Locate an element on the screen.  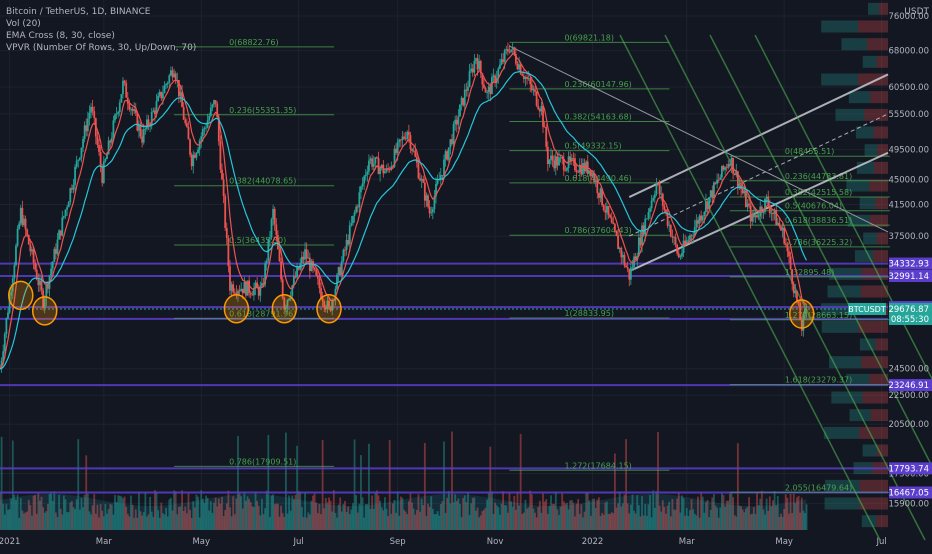
support-circles is located at coordinates (411, 304).